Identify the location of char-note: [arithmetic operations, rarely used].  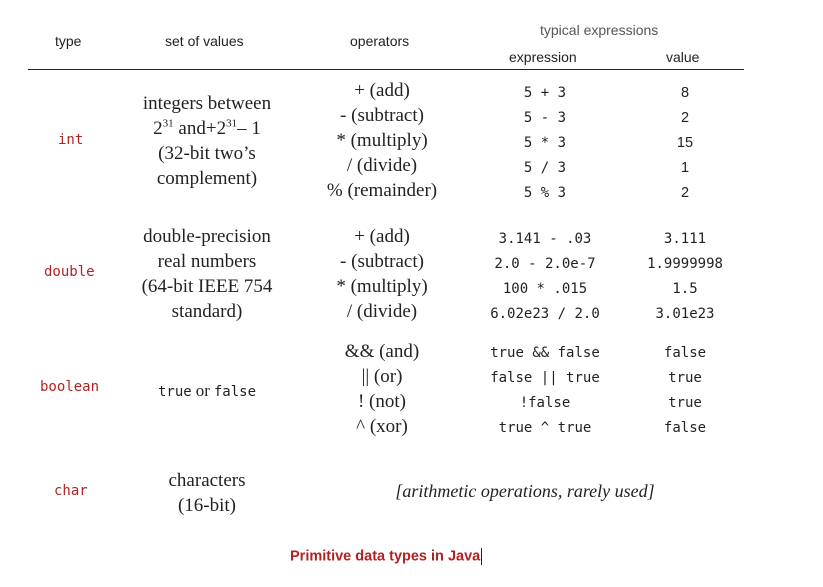
(525, 491).